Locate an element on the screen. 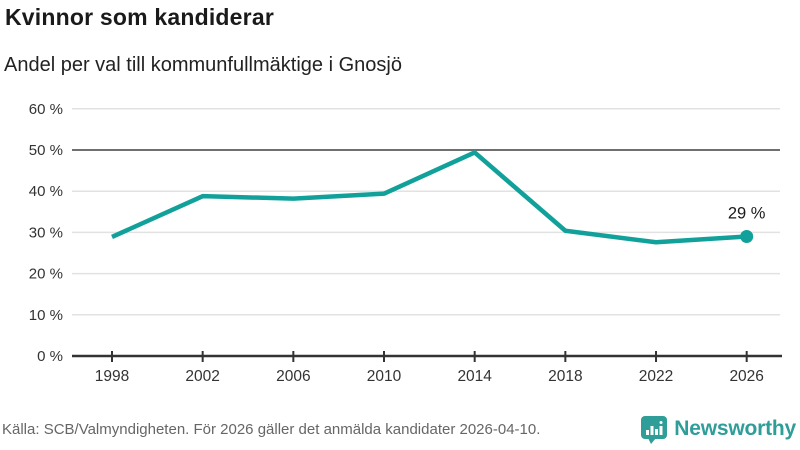 The image size is (800, 450). y-tick-label: 60 % is located at coordinates (46, 109).